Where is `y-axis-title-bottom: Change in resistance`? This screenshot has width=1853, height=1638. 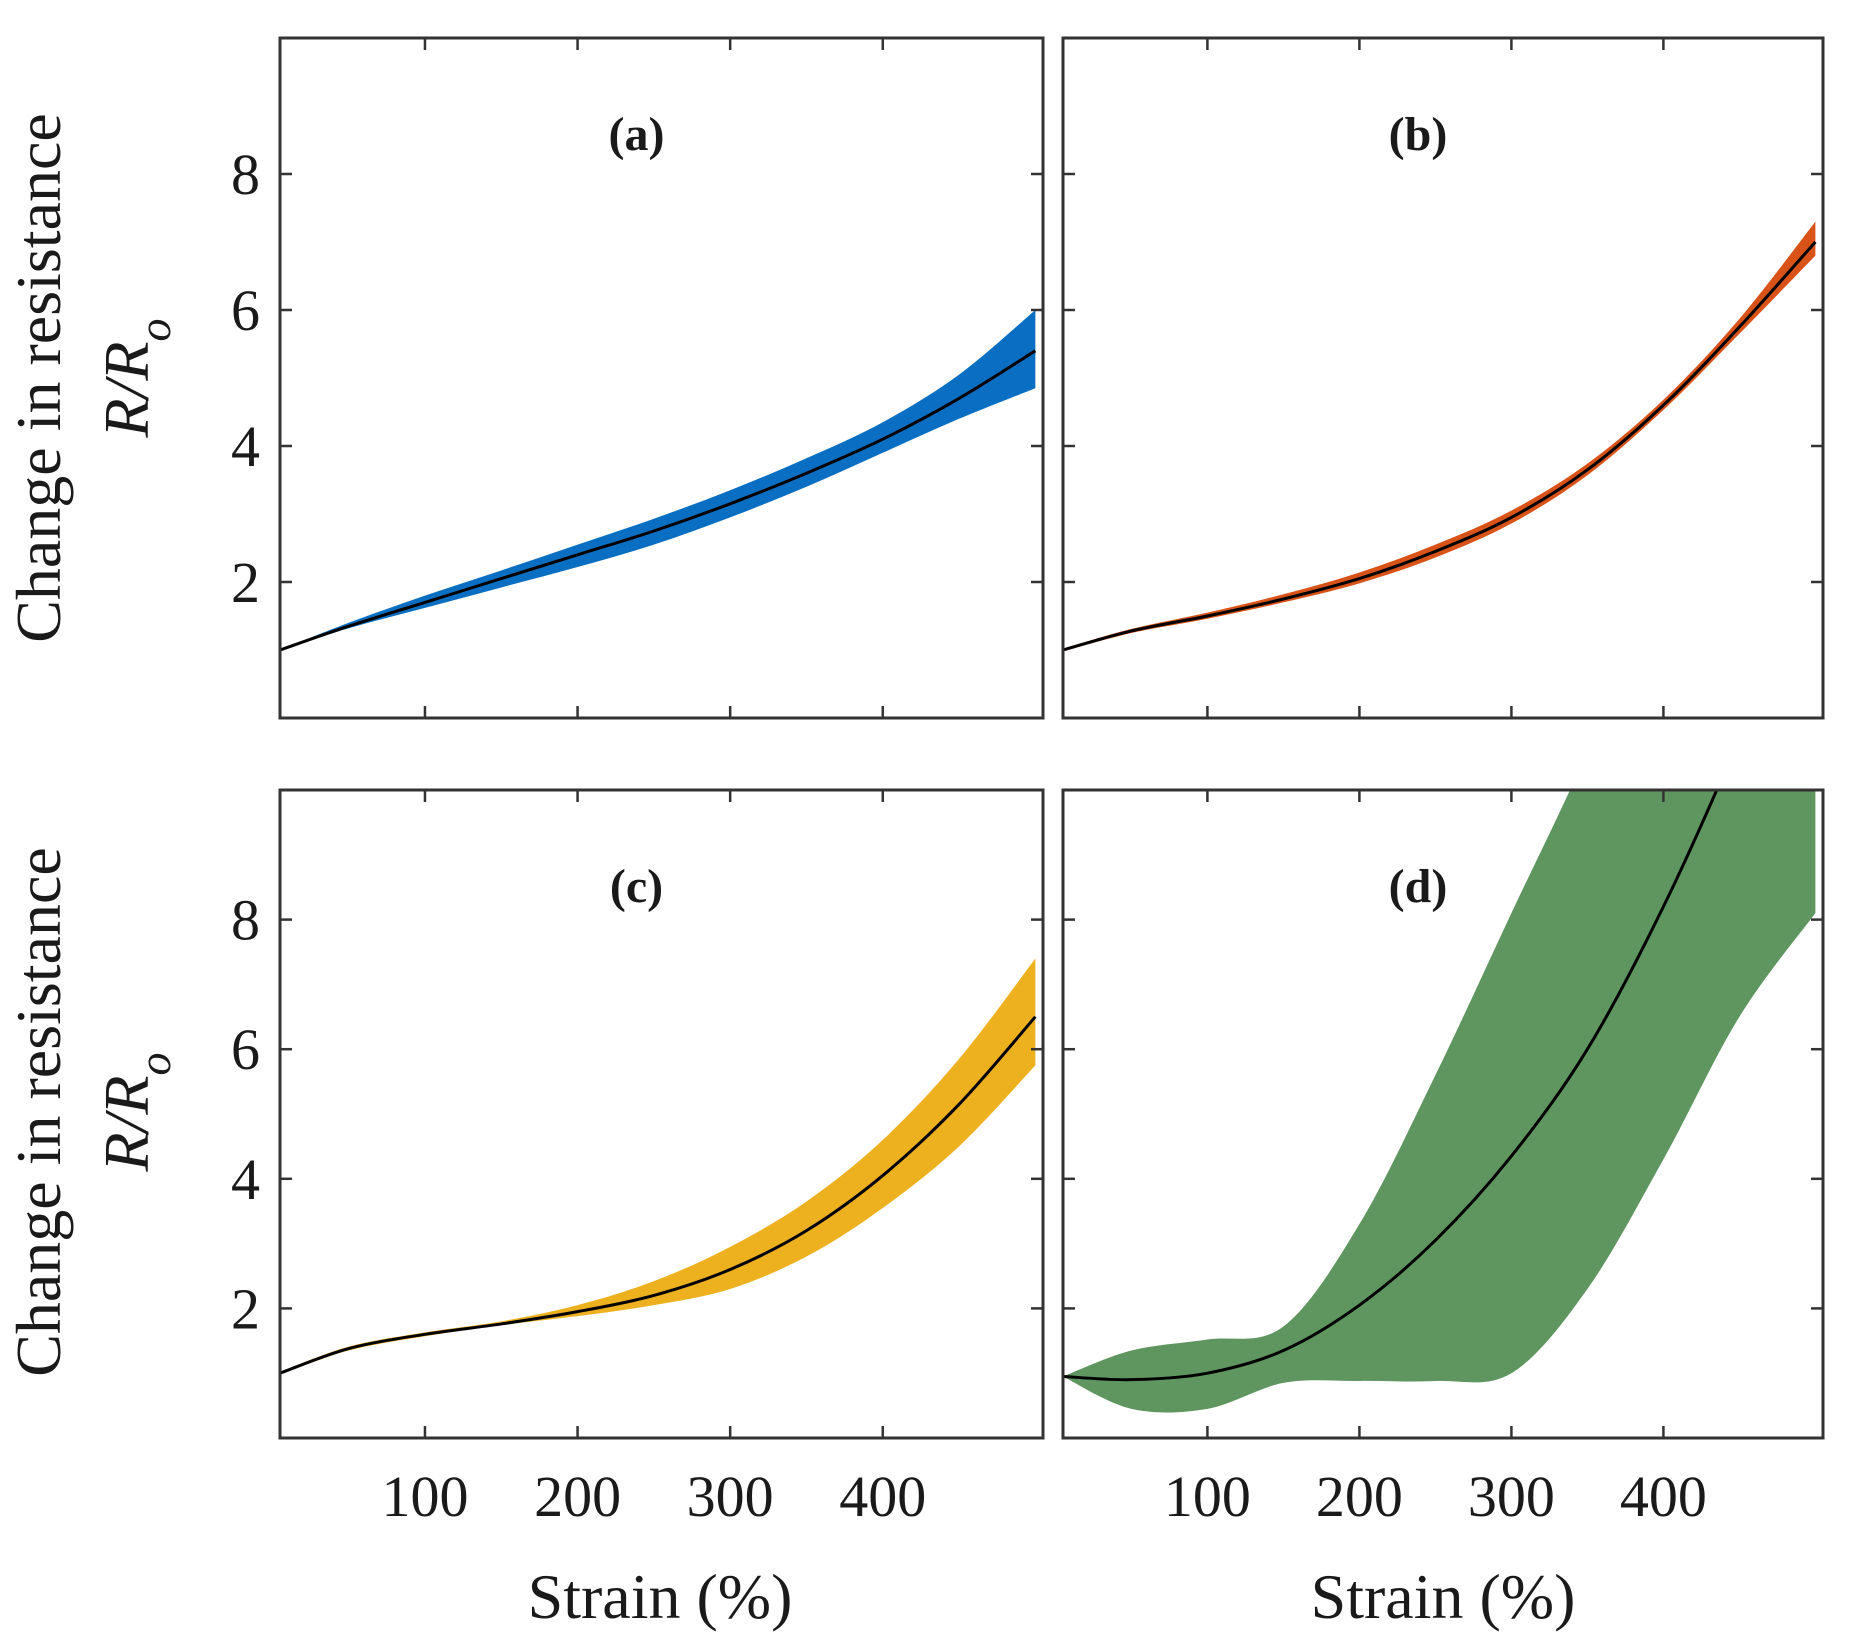 y-axis-title-bottom: Change in resistance is located at coordinates (38, 1112).